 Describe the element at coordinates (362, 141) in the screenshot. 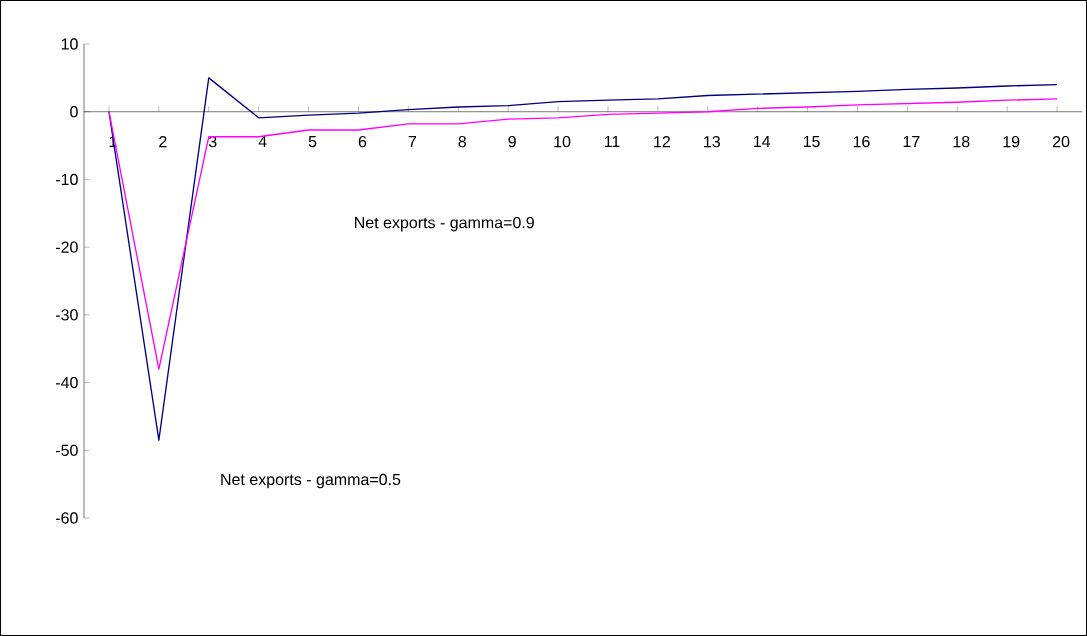

I see `x-tick-label: 6` at that location.